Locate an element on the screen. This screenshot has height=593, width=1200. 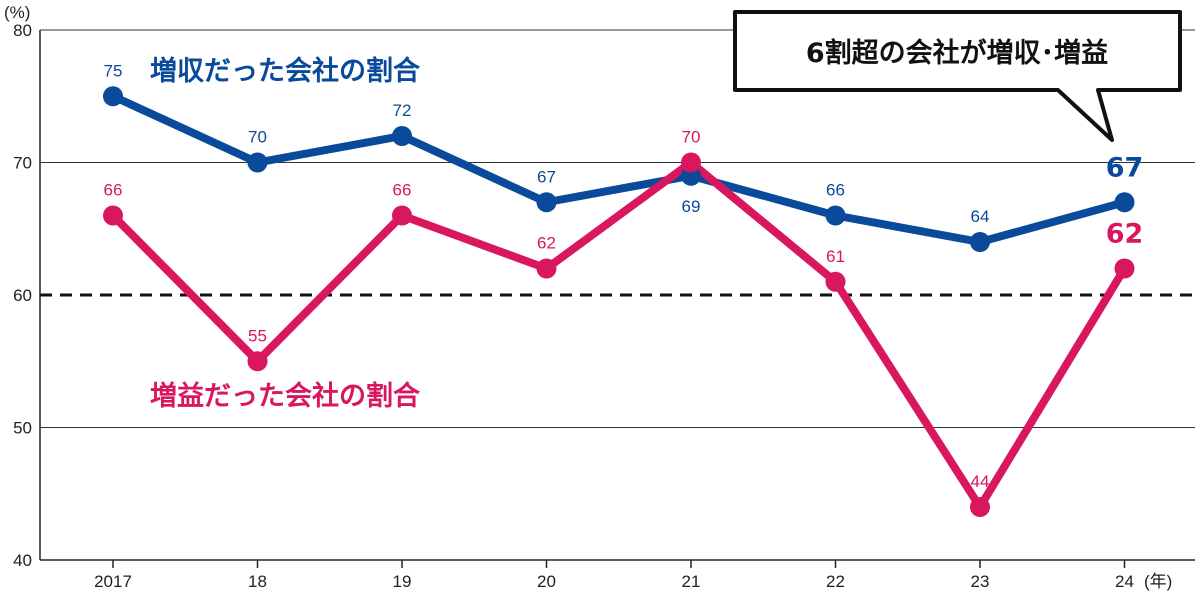
x-tick-label: 2017 is located at coordinates (113, 581).